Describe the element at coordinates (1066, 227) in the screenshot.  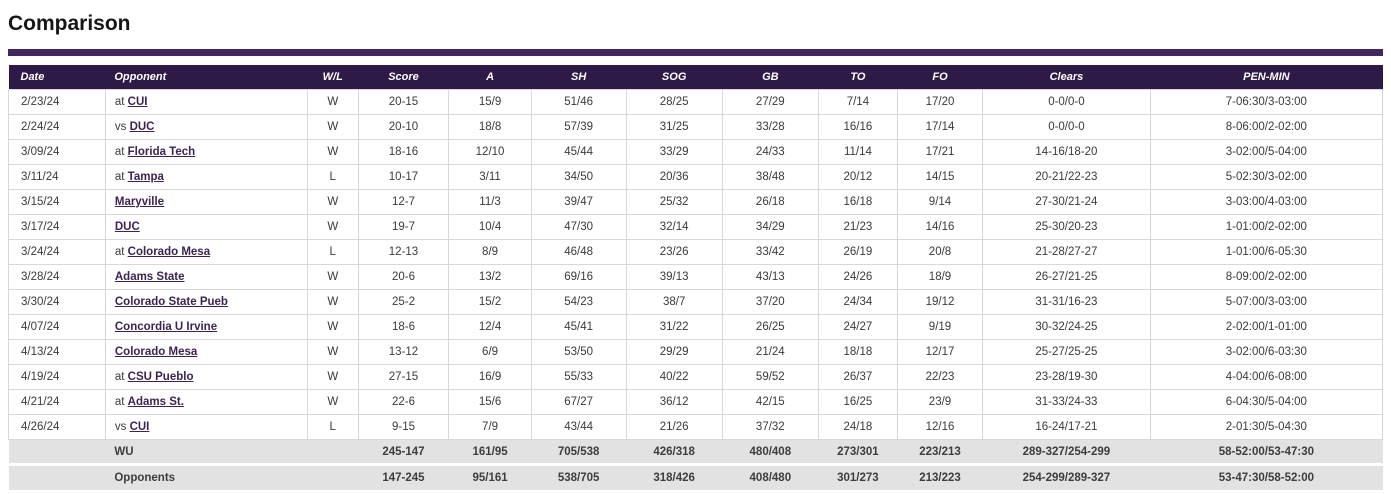
I see `clears-cell: 25-30/20-23` at that location.